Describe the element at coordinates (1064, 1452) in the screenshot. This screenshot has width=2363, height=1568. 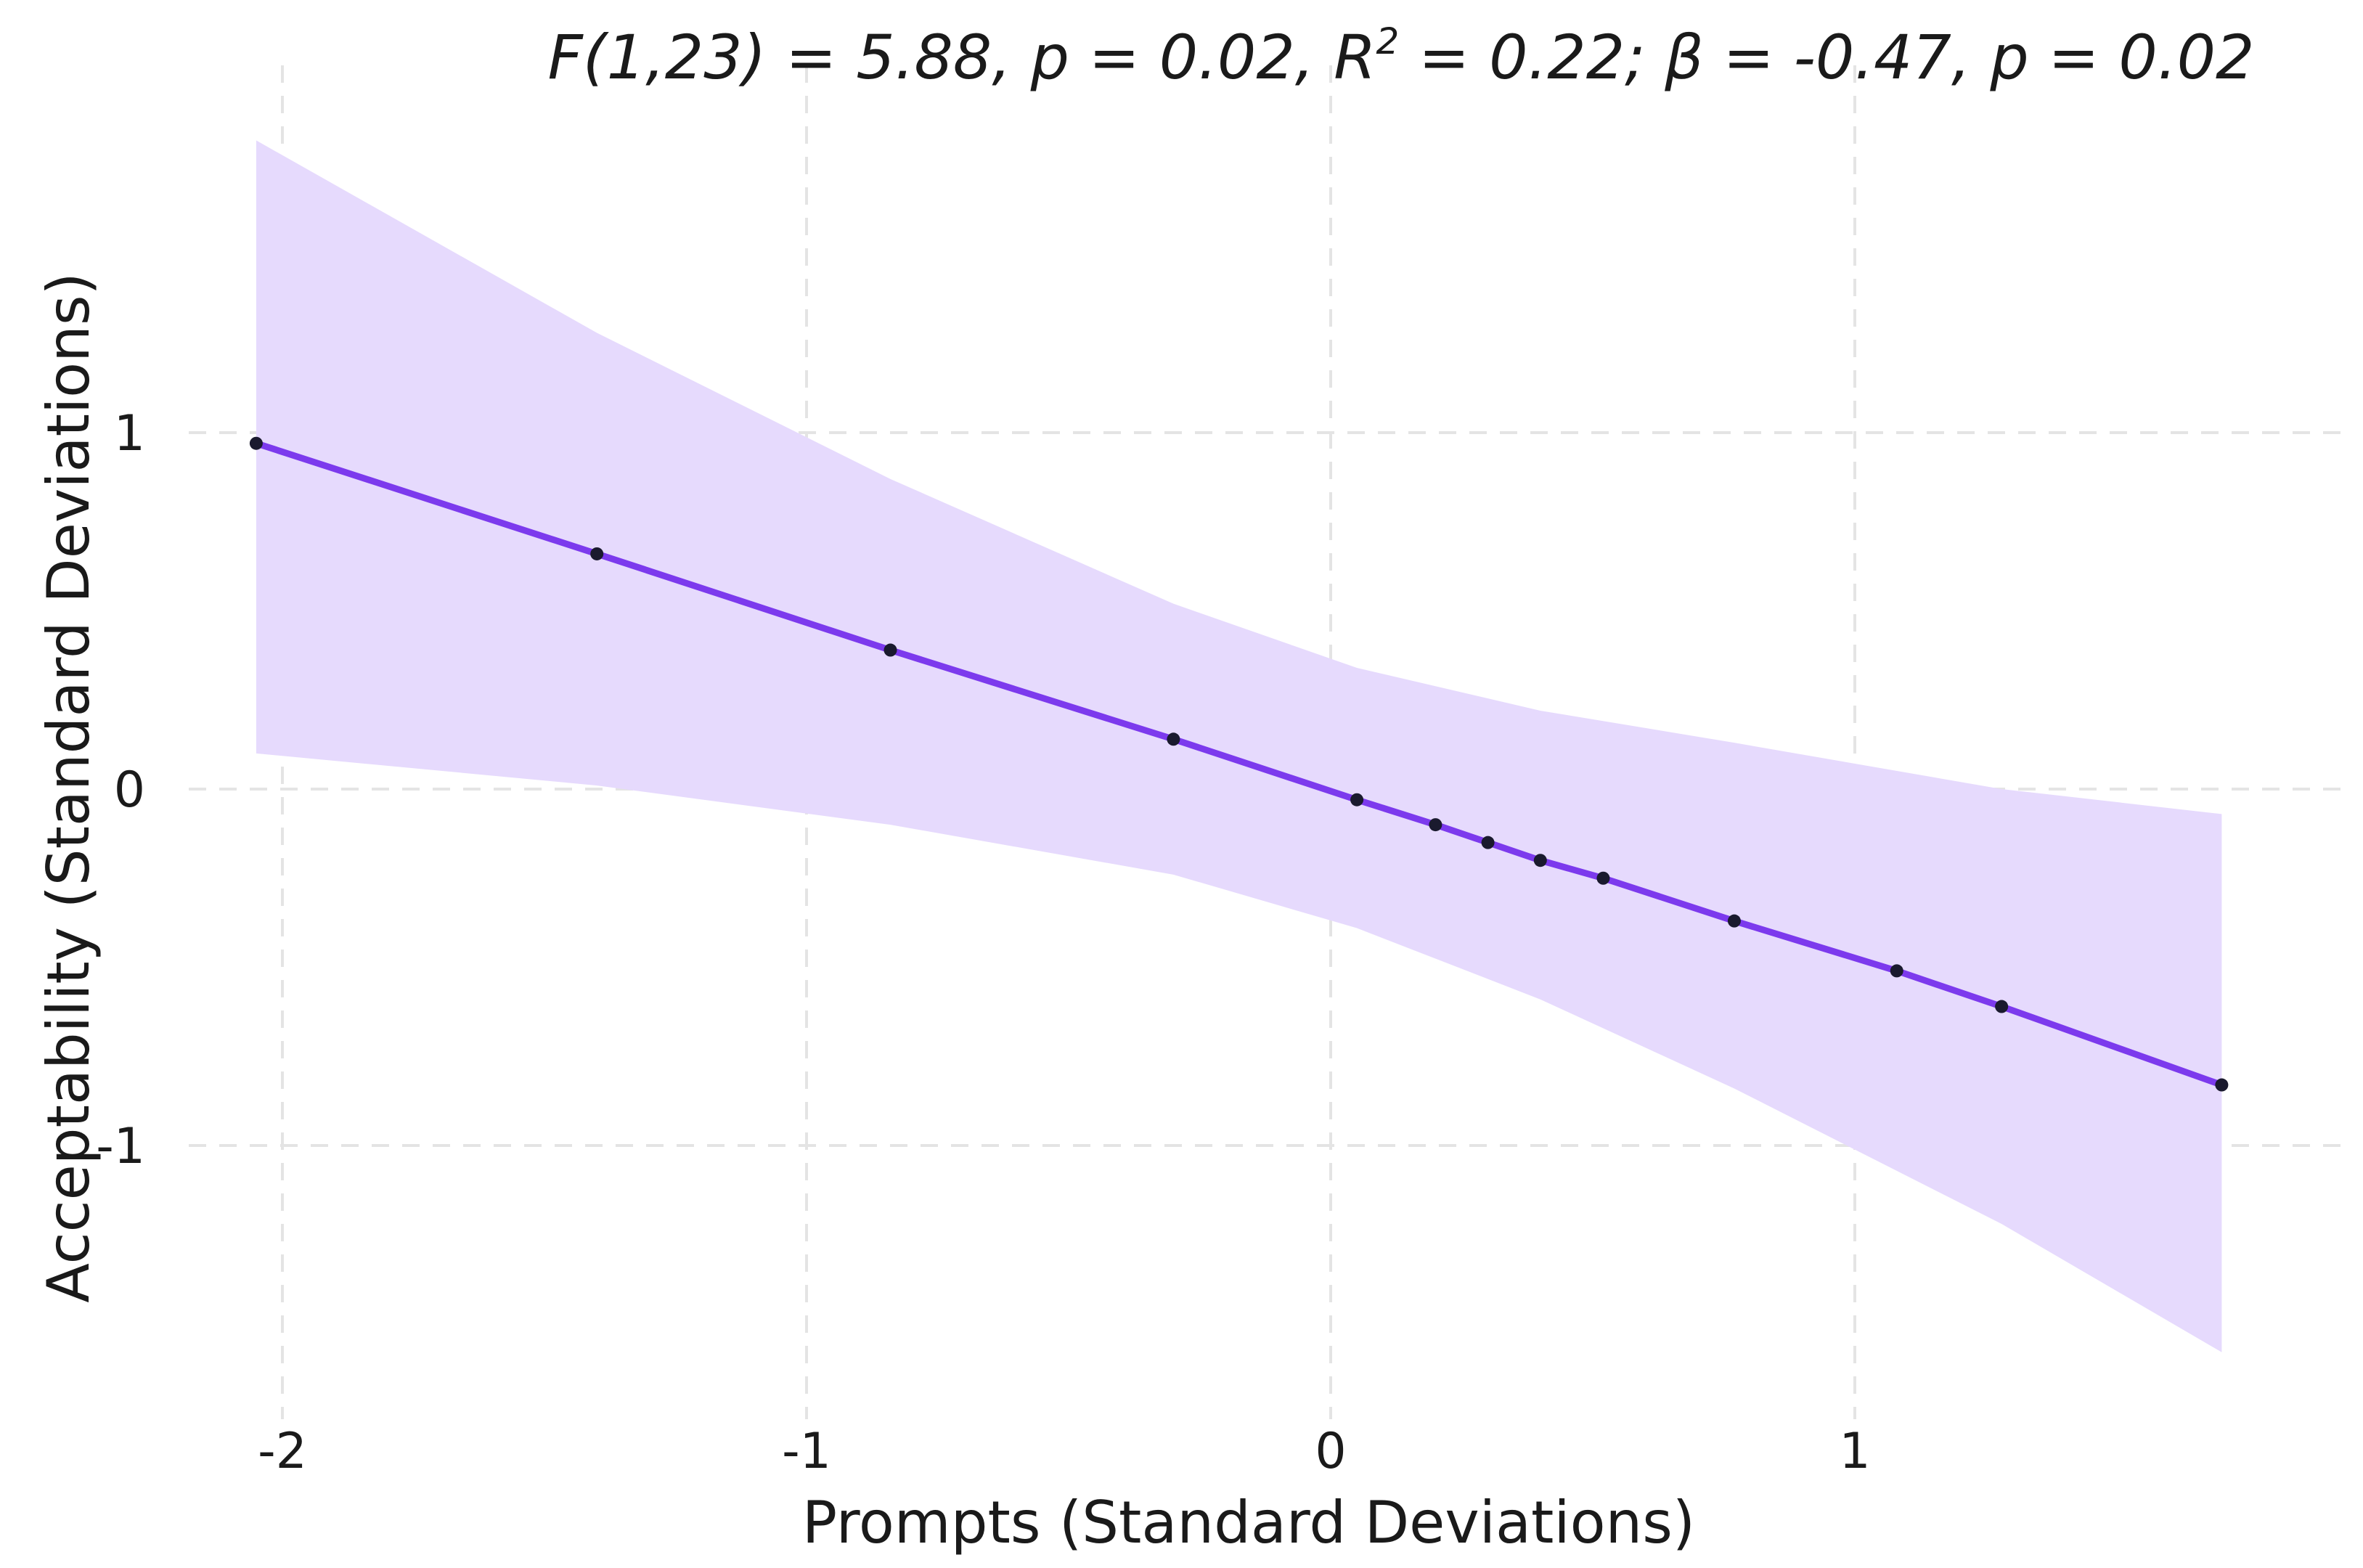
I see `x-tick-labels: -2 -1 0 1` at that location.